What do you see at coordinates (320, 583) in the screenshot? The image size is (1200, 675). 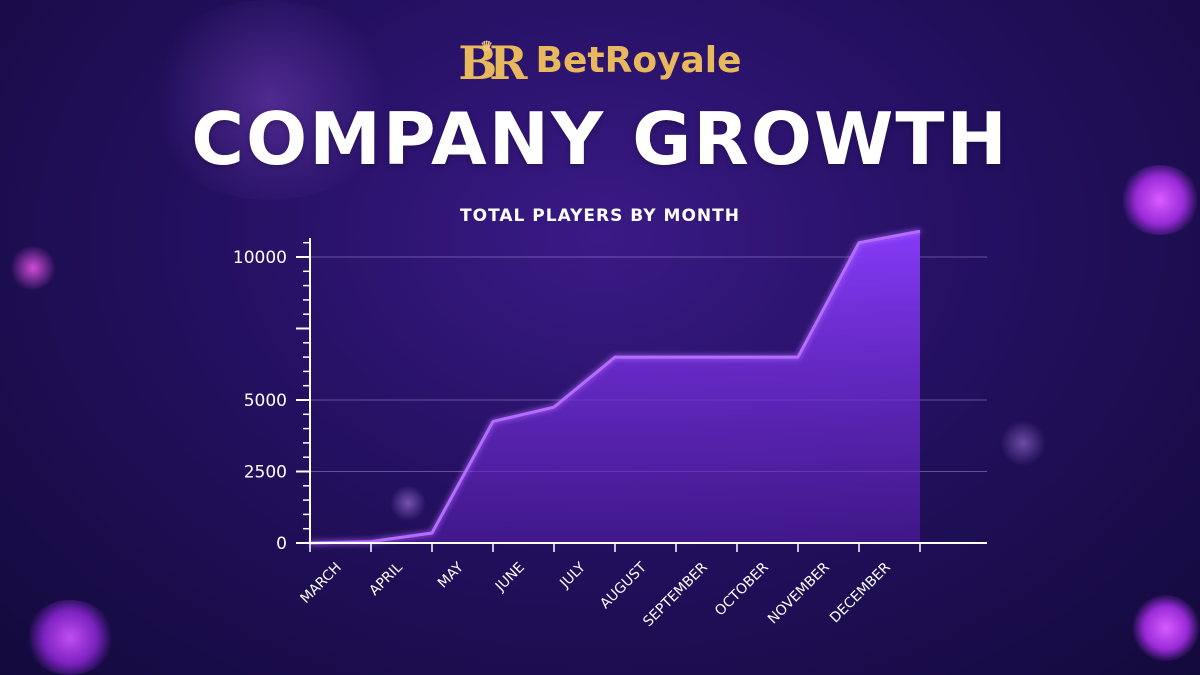 I see `x-tick-label: MARCH` at bounding box center [320, 583].